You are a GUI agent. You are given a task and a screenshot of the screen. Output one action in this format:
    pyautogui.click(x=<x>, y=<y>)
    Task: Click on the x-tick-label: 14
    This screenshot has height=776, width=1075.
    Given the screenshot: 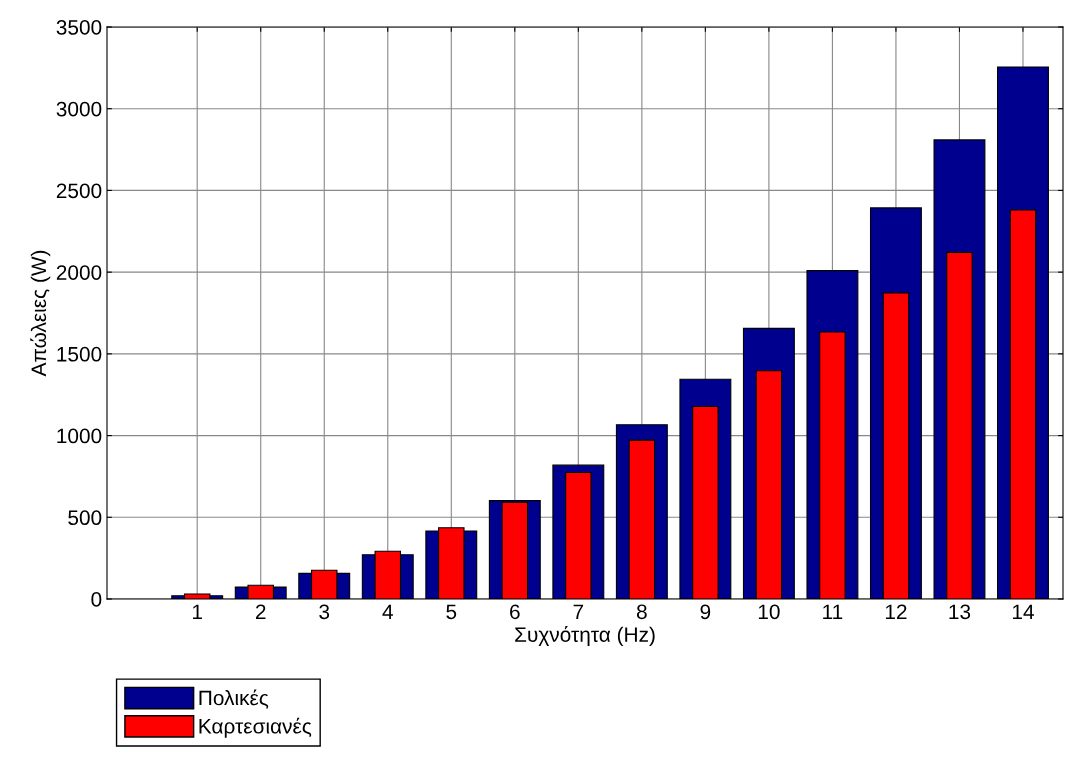 What is the action you would take?
    pyautogui.click(x=1023, y=611)
    